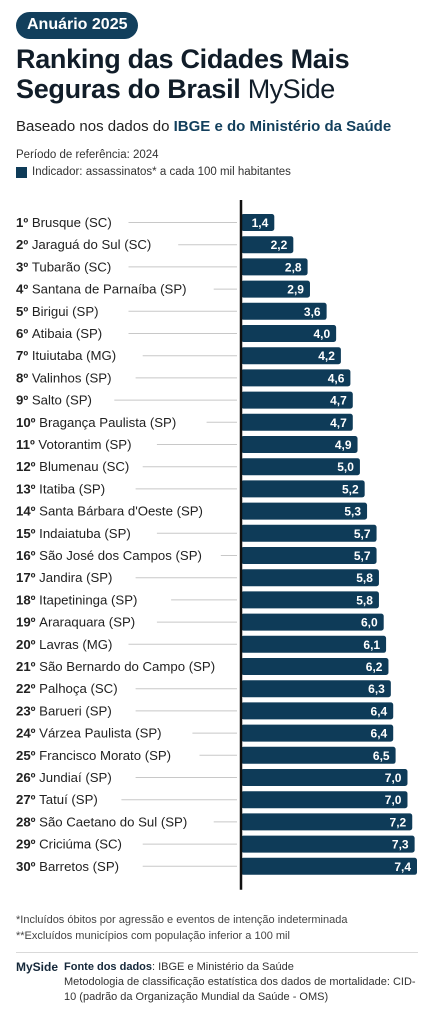 The image size is (434, 1024). What do you see at coordinates (24, 400) in the screenshot?
I see `rank-number: 9º` at bounding box center [24, 400].